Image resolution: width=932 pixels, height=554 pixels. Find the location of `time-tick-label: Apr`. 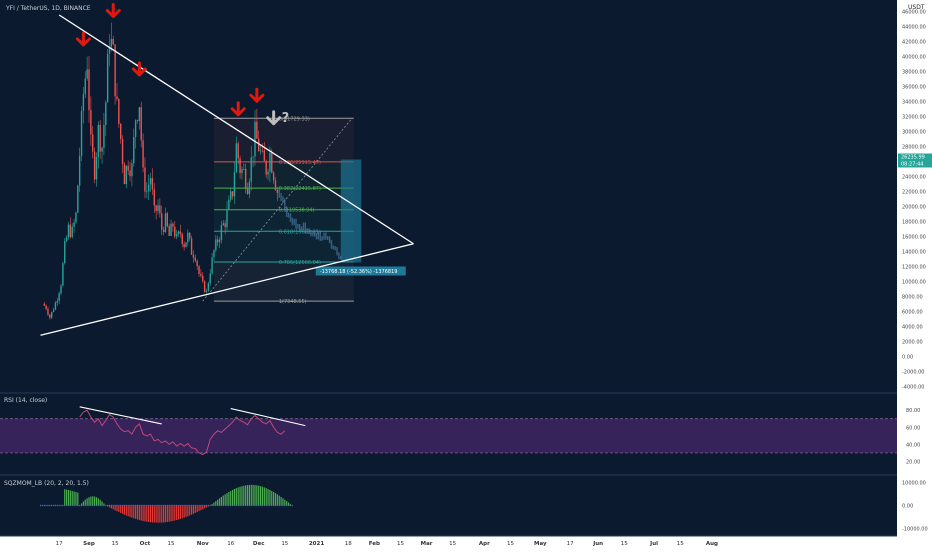

time-tick-label: Apr is located at coordinates (484, 544).